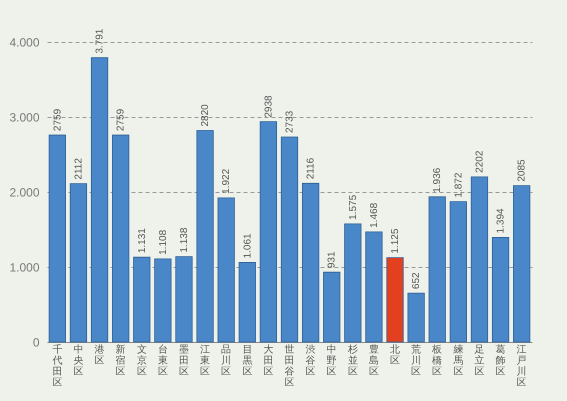 This screenshot has height=401, width=567. What do you see at coordinates (24, 193) in the screenshot?
I see `y-tick-label: 2.000` at bounding box center [24, 193].